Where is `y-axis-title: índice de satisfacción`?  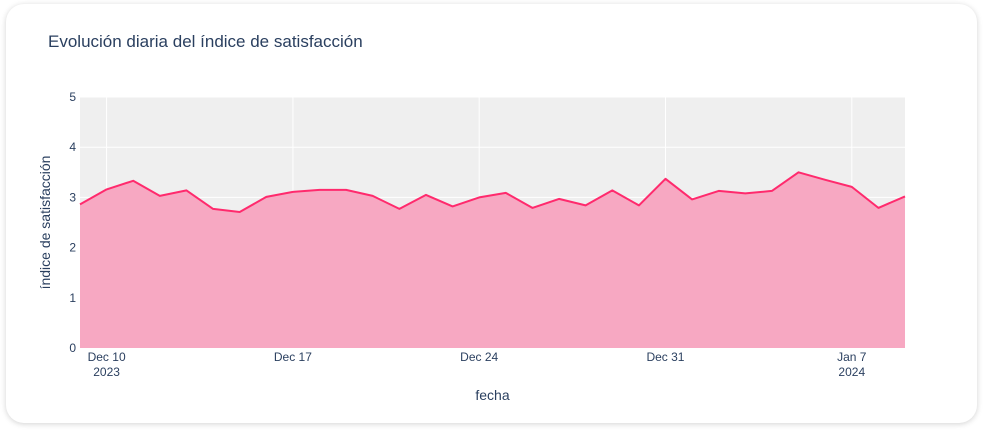
y-axis-title: índice de satisfacción is located at coordinates (45, 223).